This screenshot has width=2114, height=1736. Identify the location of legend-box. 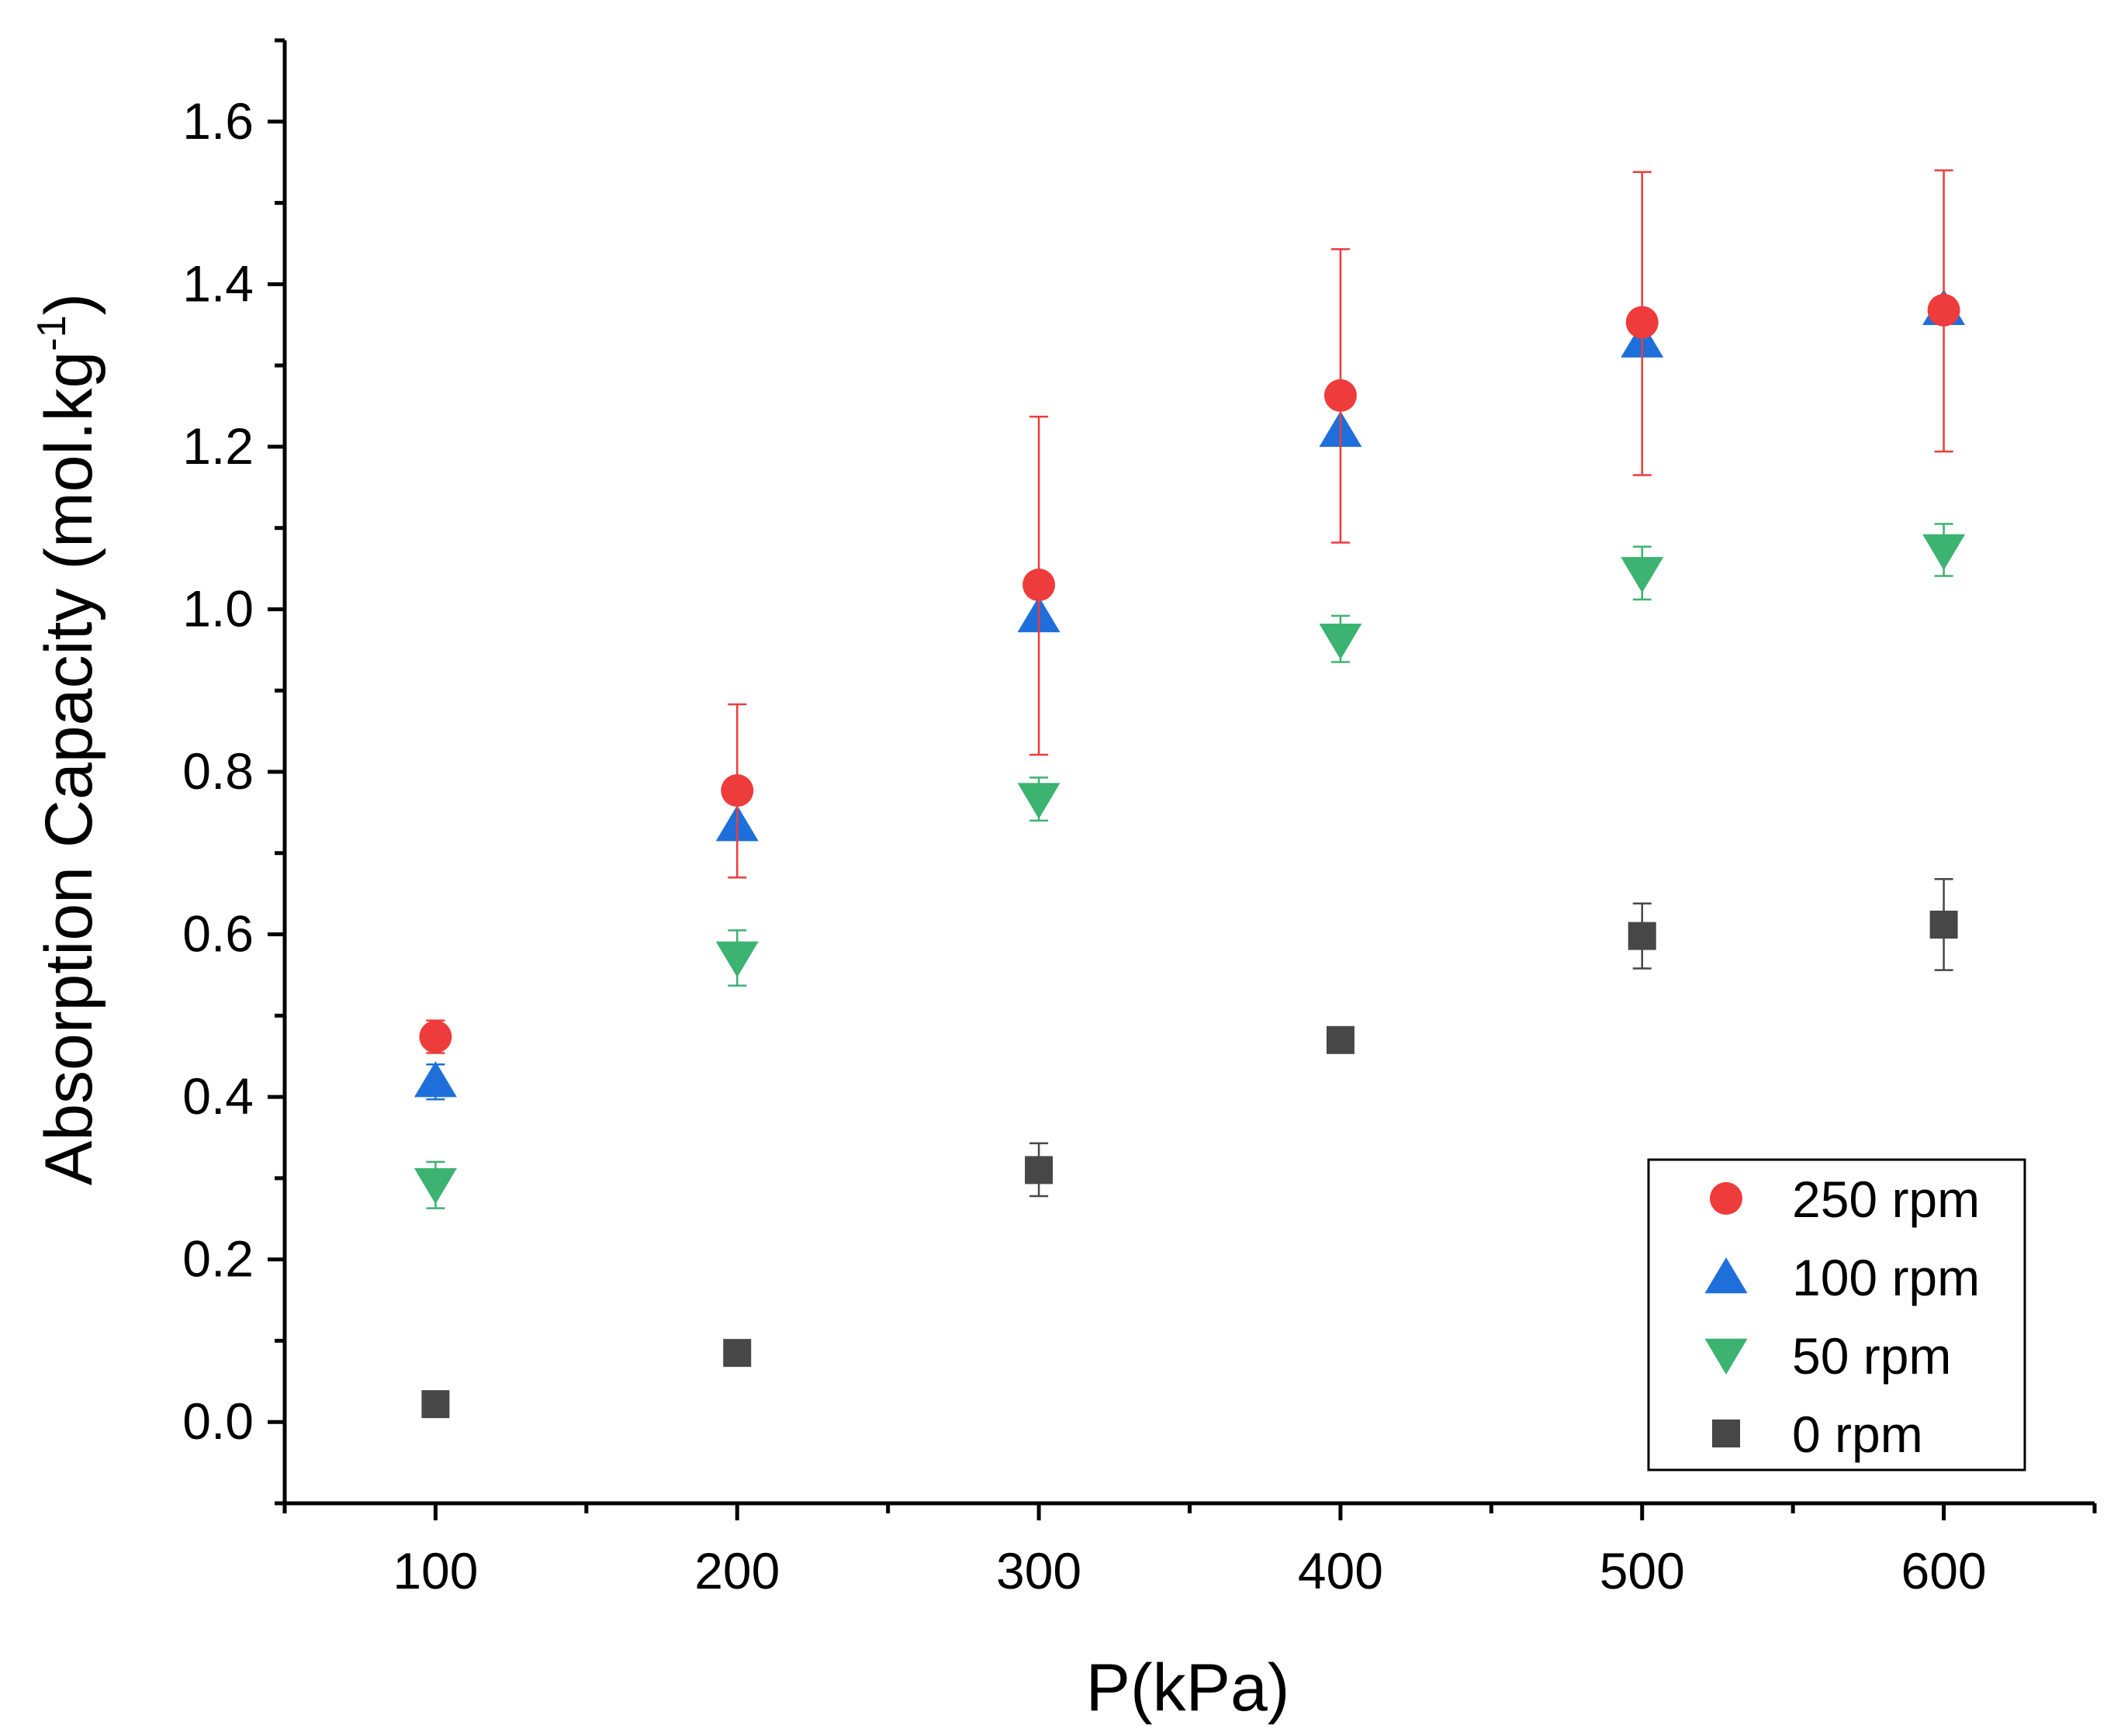
(1836, 1314).